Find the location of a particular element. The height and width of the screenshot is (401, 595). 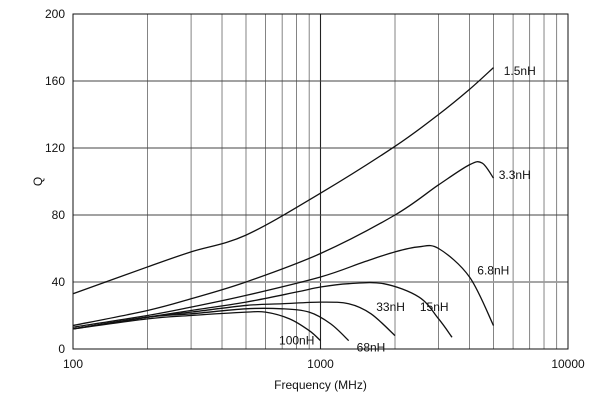

series-line-15nh is located at coordinates (262, 309).